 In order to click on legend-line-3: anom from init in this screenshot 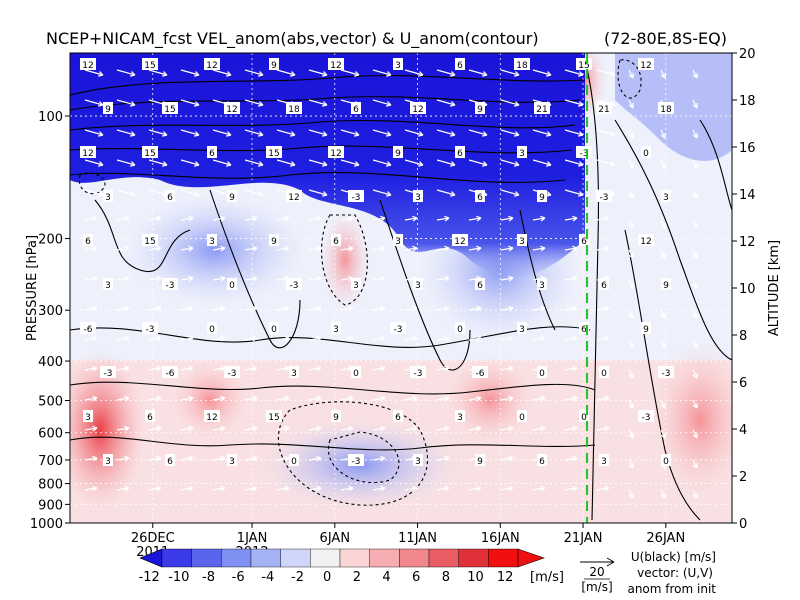, I will do `click(671, 589)`.